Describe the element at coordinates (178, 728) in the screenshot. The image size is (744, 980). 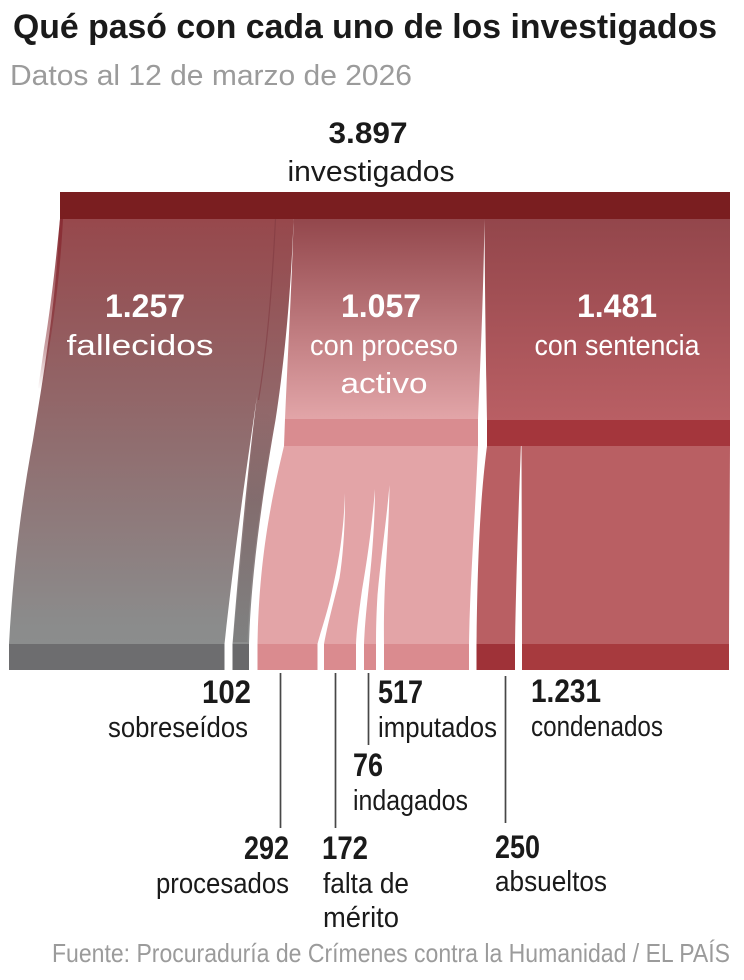
I see `svg-text: sobreseídos` at that location.